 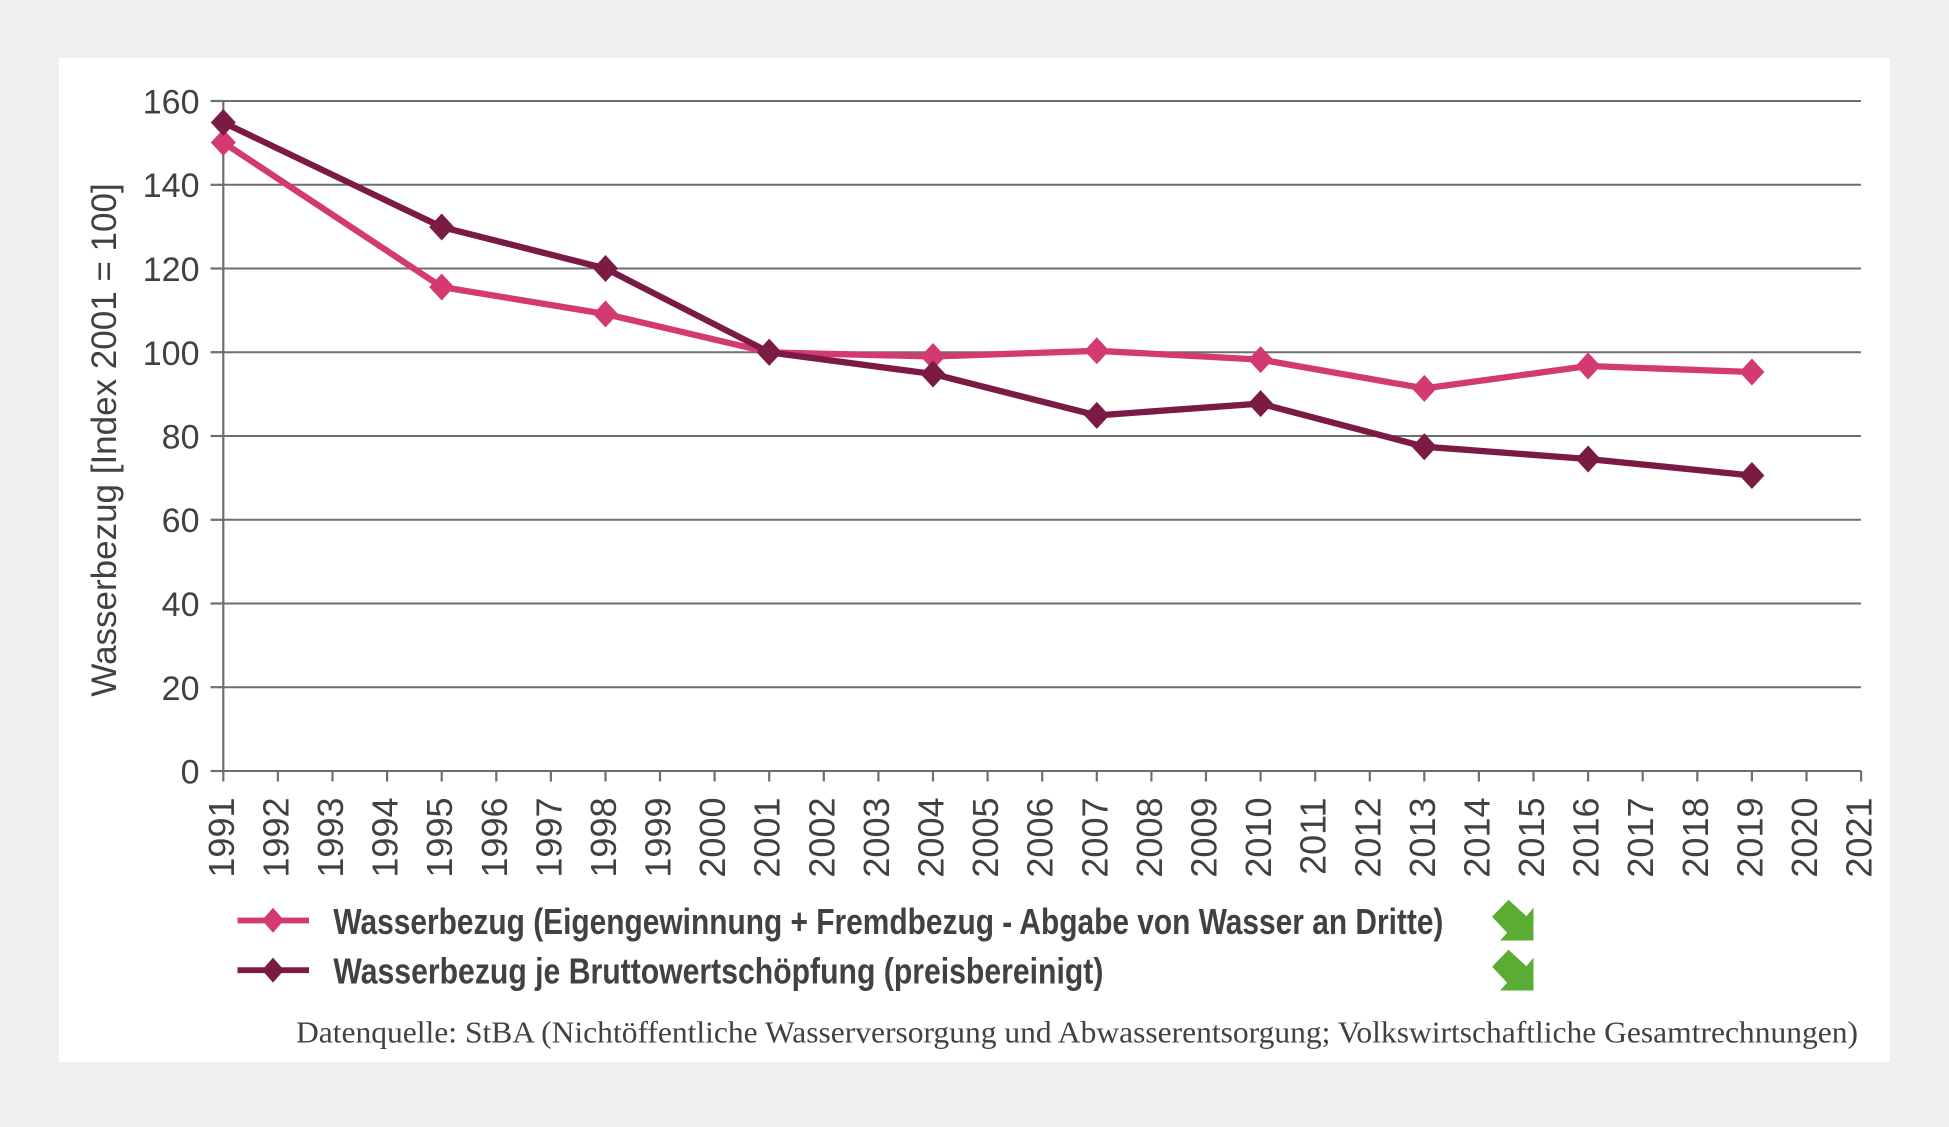 What do you see at coordinates (494, 838) in the screenshot?
I see `svg-text: 1996` at bounding box center [494, 838].